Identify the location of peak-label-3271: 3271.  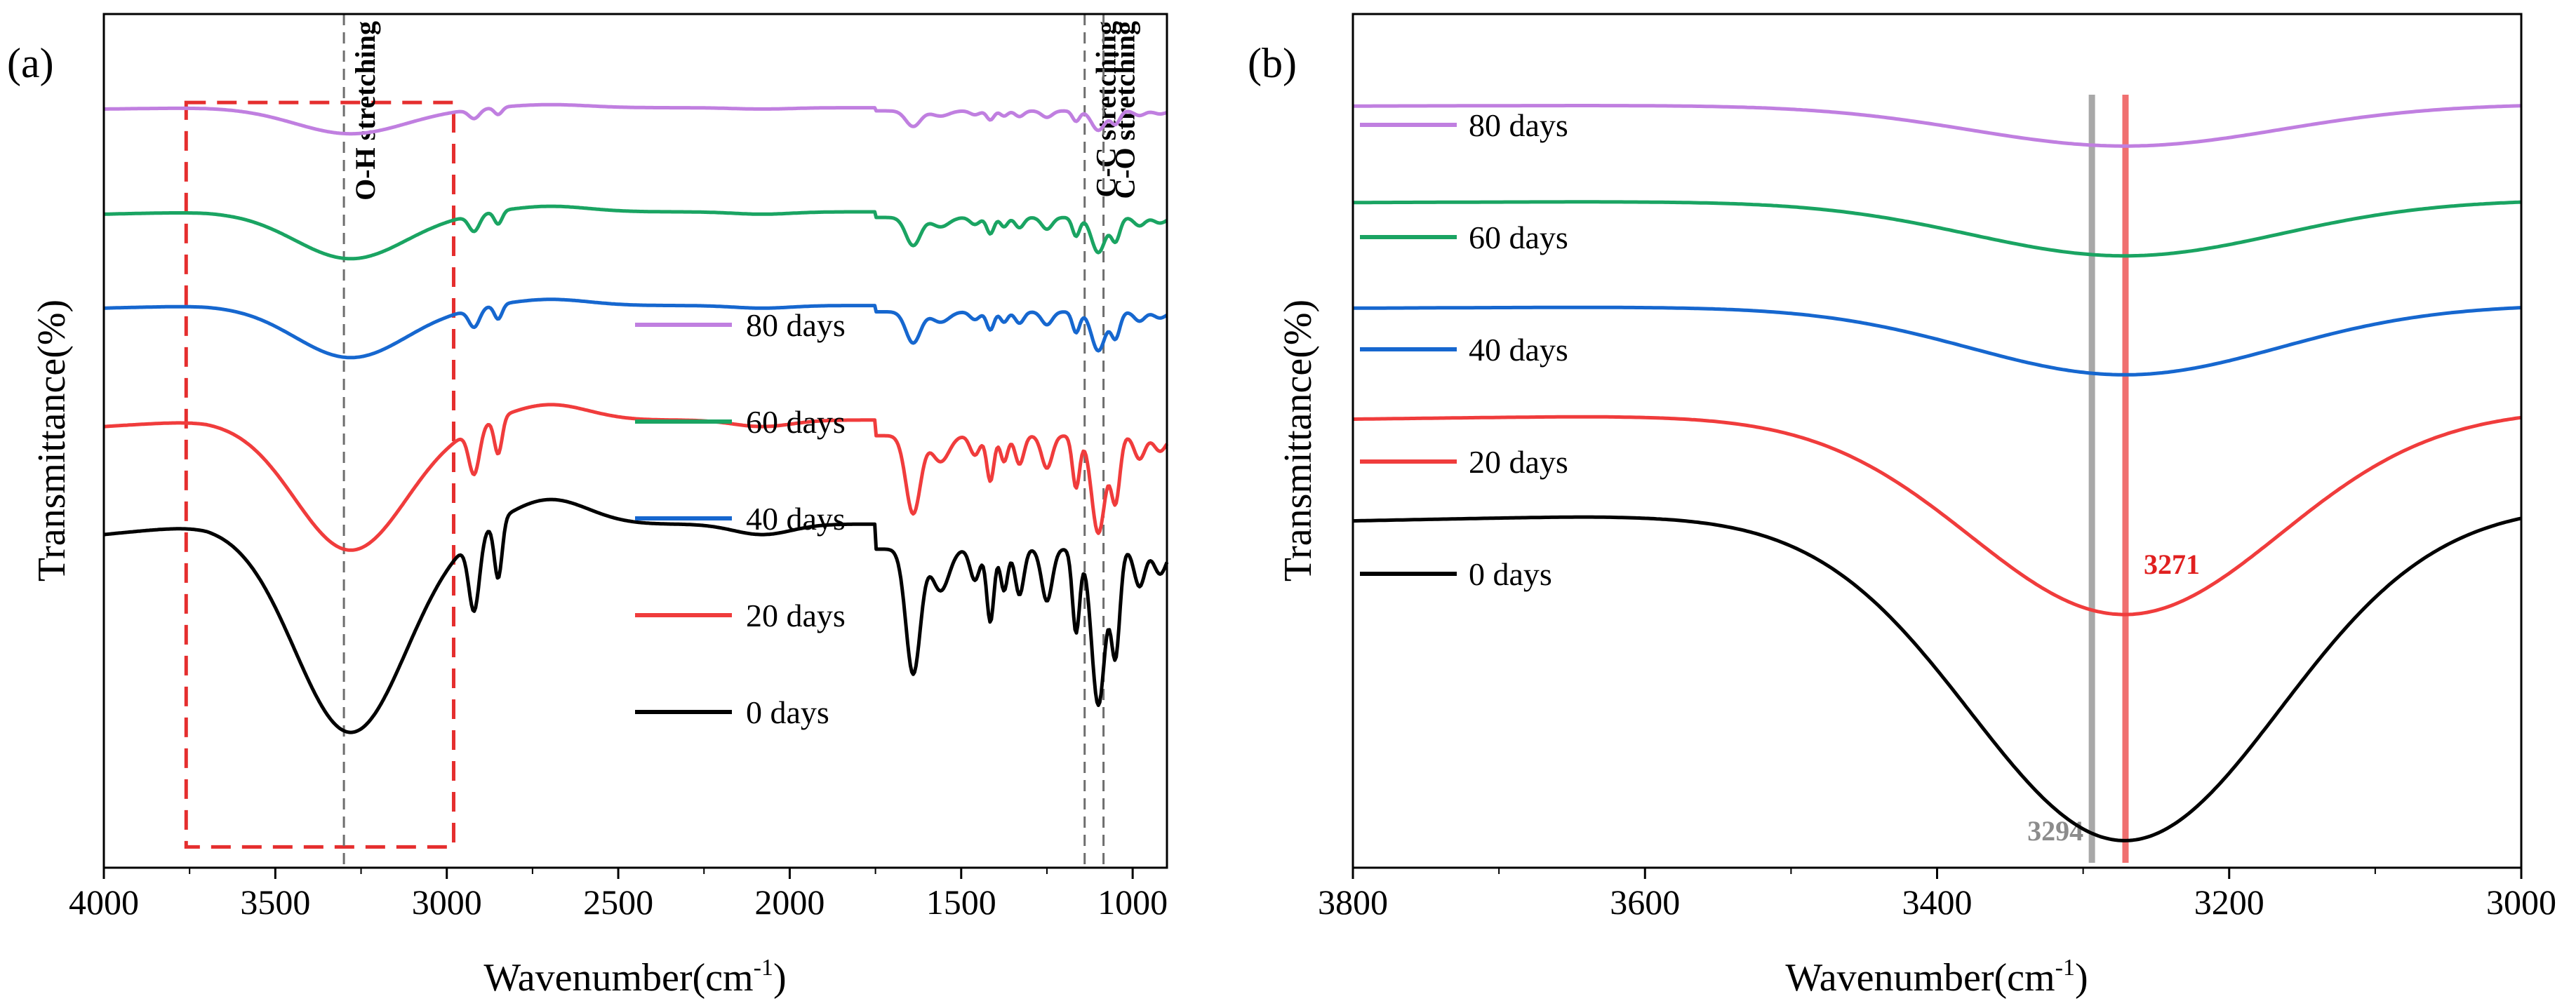
(2172, 565).